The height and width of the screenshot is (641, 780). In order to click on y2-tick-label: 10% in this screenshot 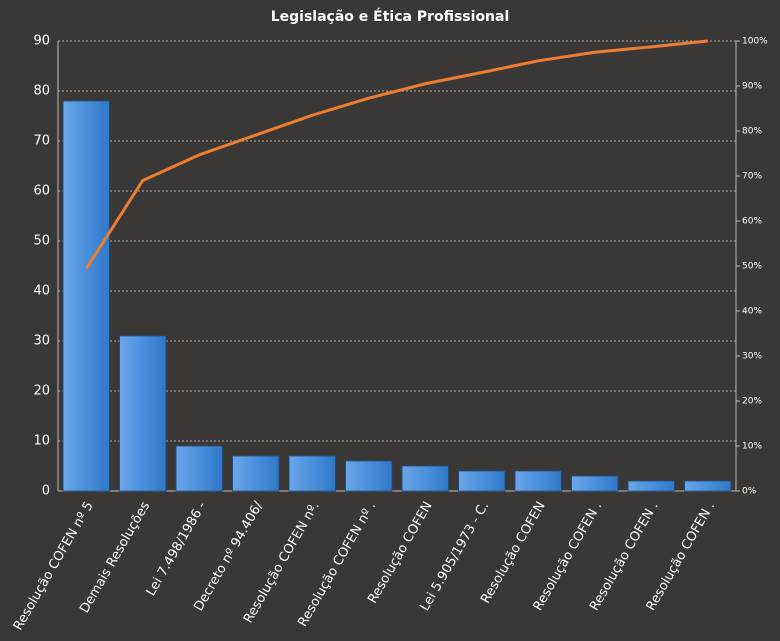, I will do `click(752, 447)`.